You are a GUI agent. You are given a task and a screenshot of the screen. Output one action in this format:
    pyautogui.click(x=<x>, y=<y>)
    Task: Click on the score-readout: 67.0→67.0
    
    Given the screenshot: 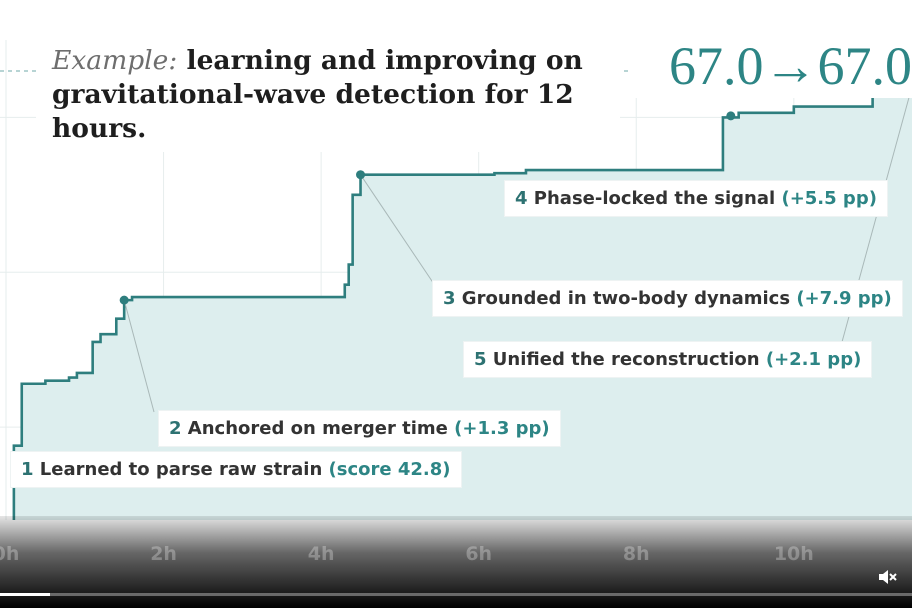 What is the action you would take?
    pyautogui.click(x=770, y=66)
    